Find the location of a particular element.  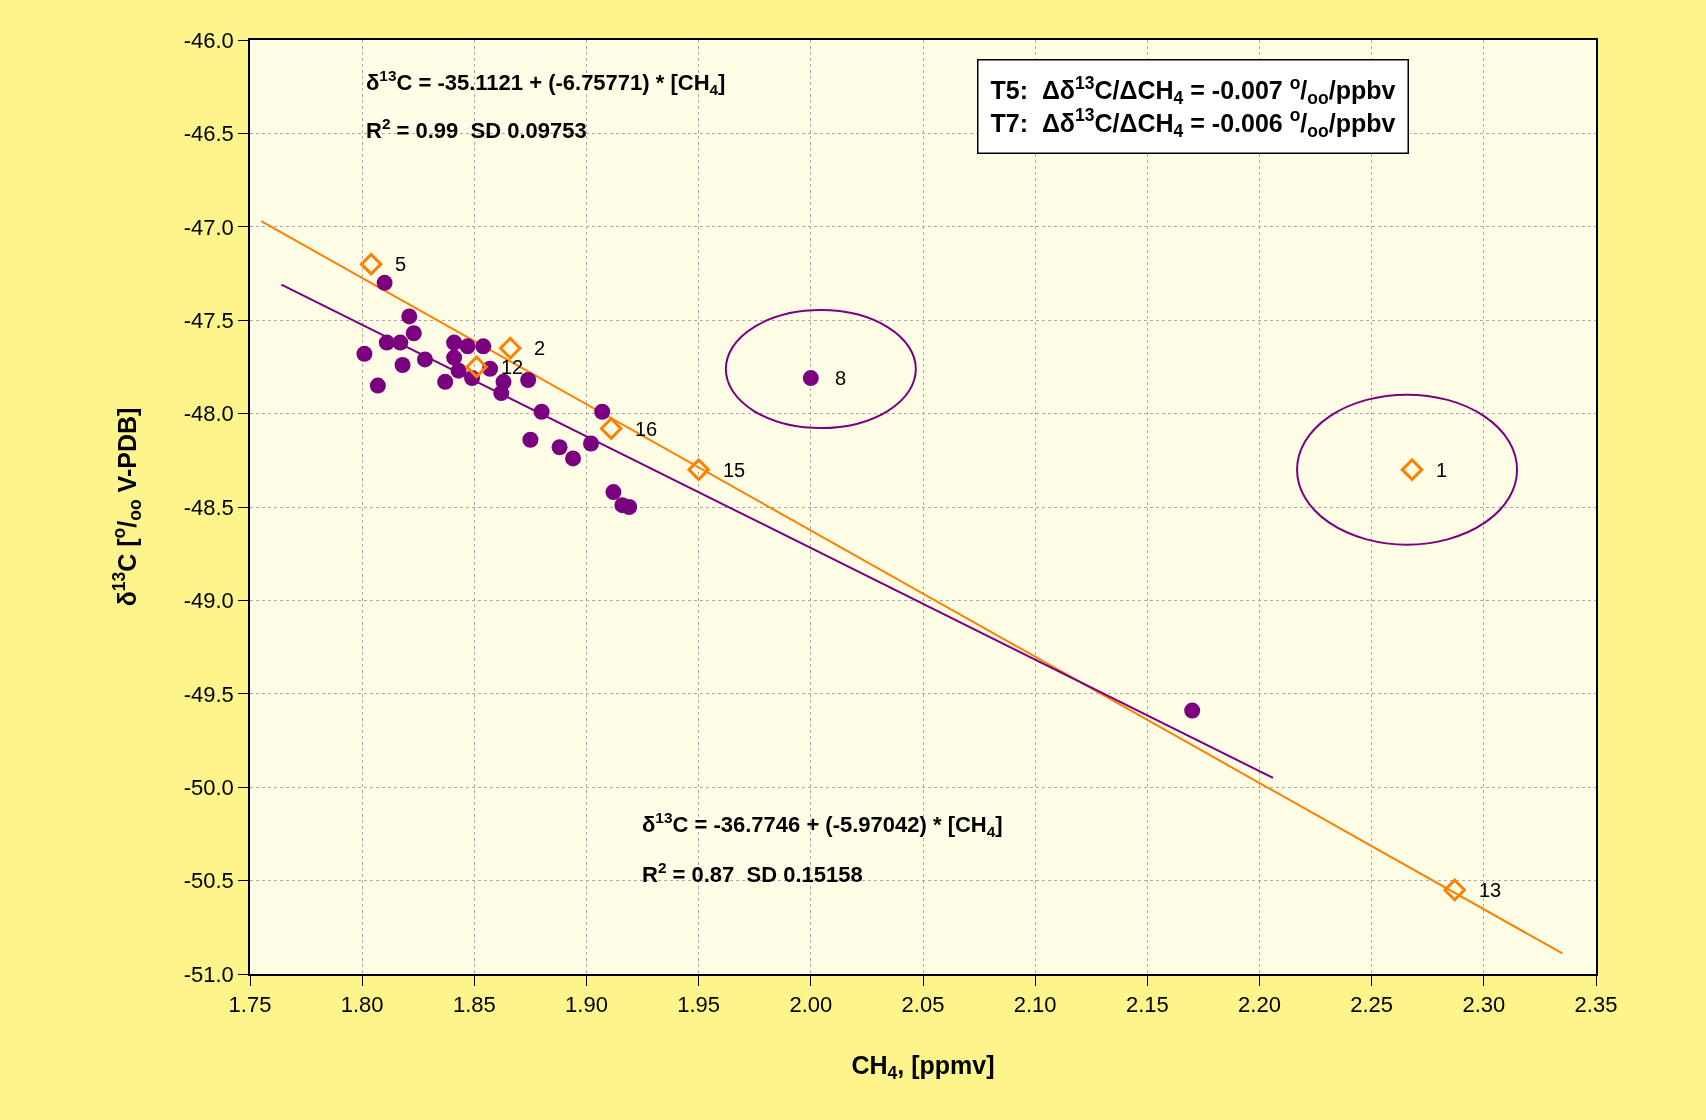

annotation: R$^{2}$ = 0.99 SD 0.09753 is located at coordinates (476, 129).